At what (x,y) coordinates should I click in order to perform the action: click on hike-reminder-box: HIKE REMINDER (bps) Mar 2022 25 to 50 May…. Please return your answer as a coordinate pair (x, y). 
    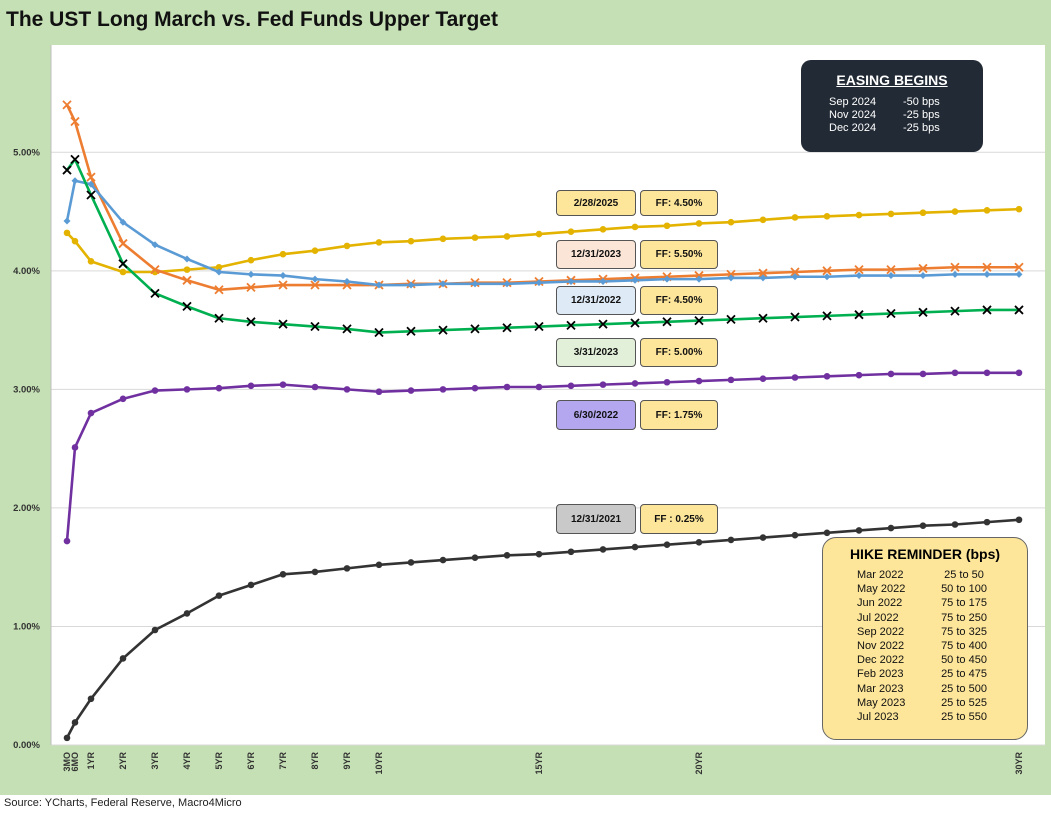
    Looking at the image, I should click on (925, 638).